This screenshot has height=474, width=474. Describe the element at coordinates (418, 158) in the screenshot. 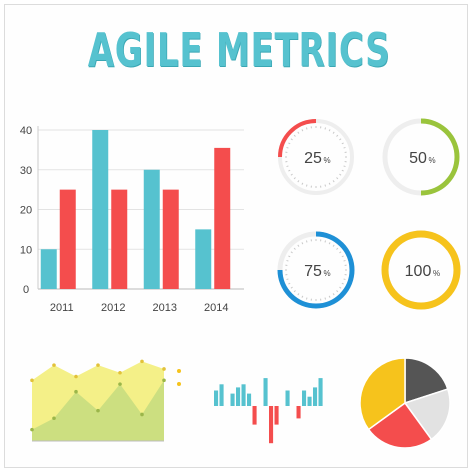

I see `gauge-value-label: 50` at that location.